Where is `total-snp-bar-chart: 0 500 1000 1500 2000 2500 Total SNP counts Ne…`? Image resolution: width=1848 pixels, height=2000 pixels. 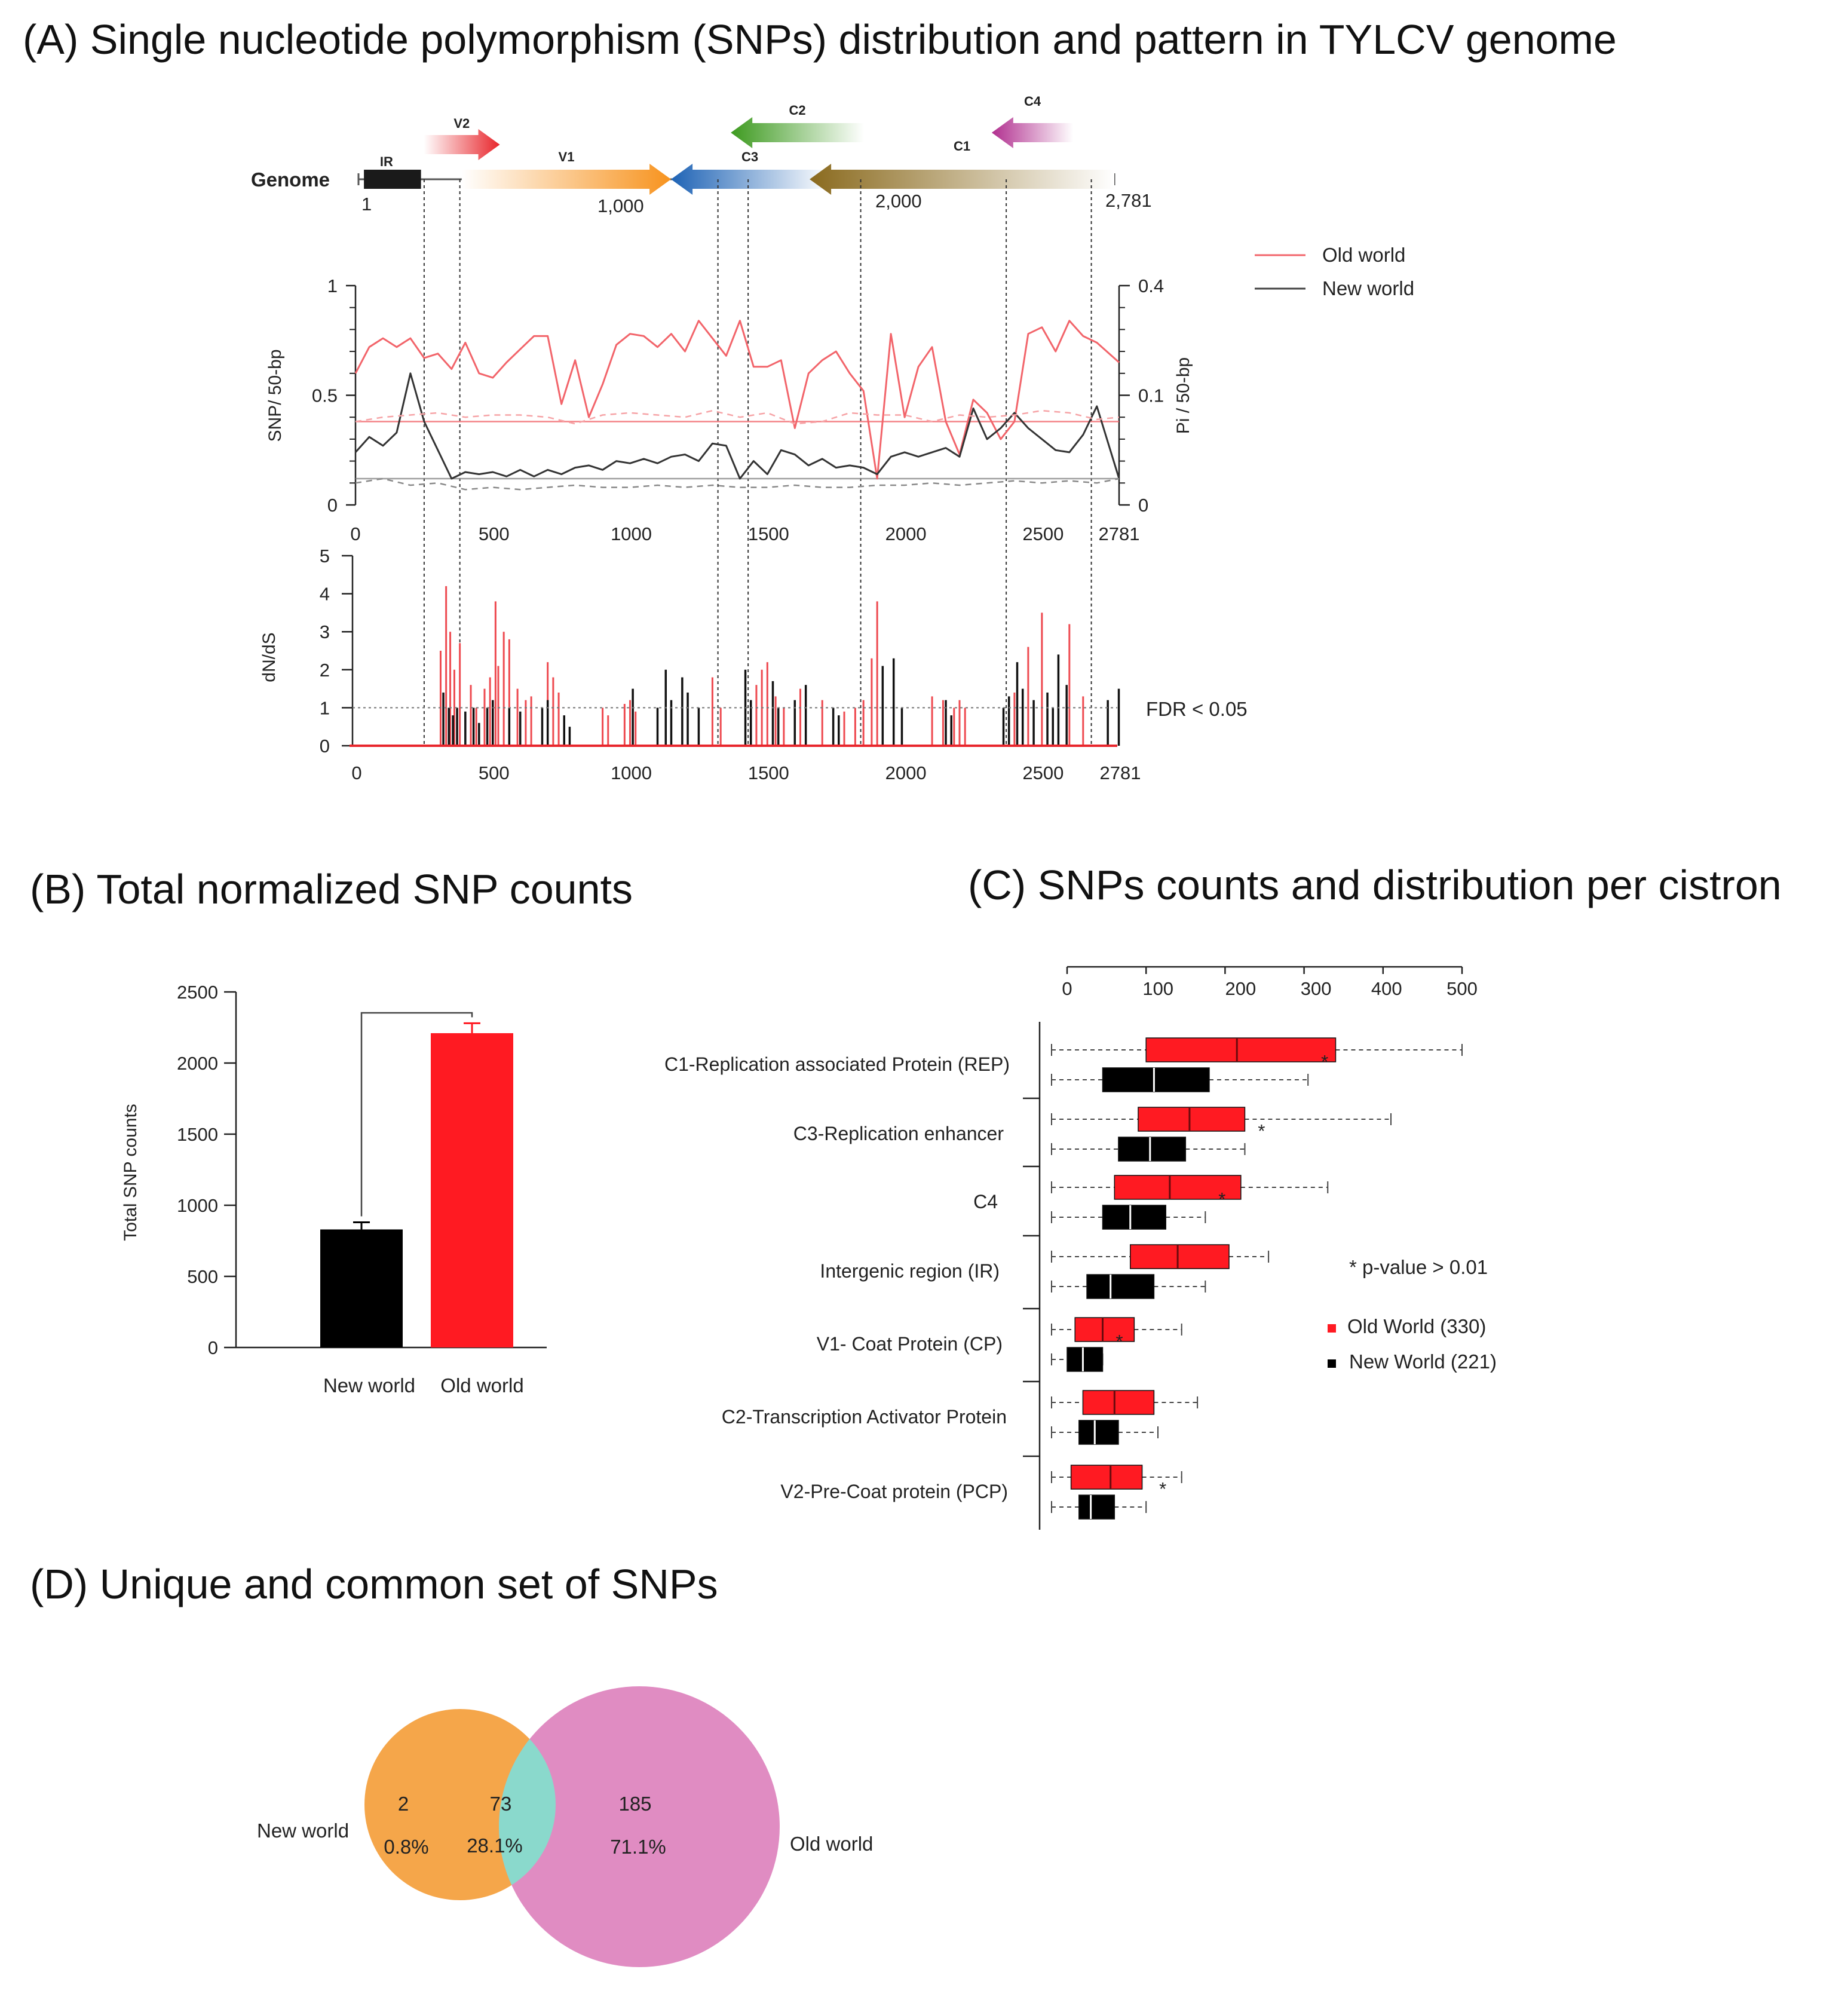
total-snp-bar-chart: 0 500 1000 1500 2000 2500 Total SNP counts Ne… is located at coordinates (334, 1189).